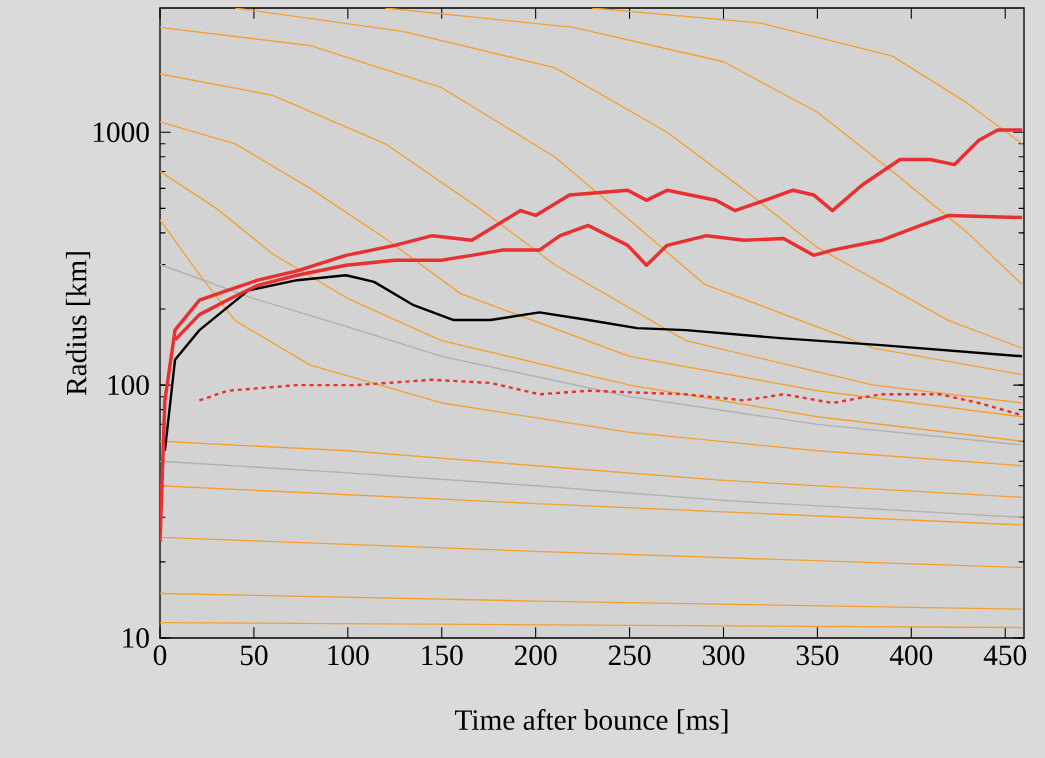 Image resolution: width=1045 pixels, height=758 pixels. Describe the element at coordinates (535, 655) in the screenshot. I see `x-tick-label: 200` at that location.